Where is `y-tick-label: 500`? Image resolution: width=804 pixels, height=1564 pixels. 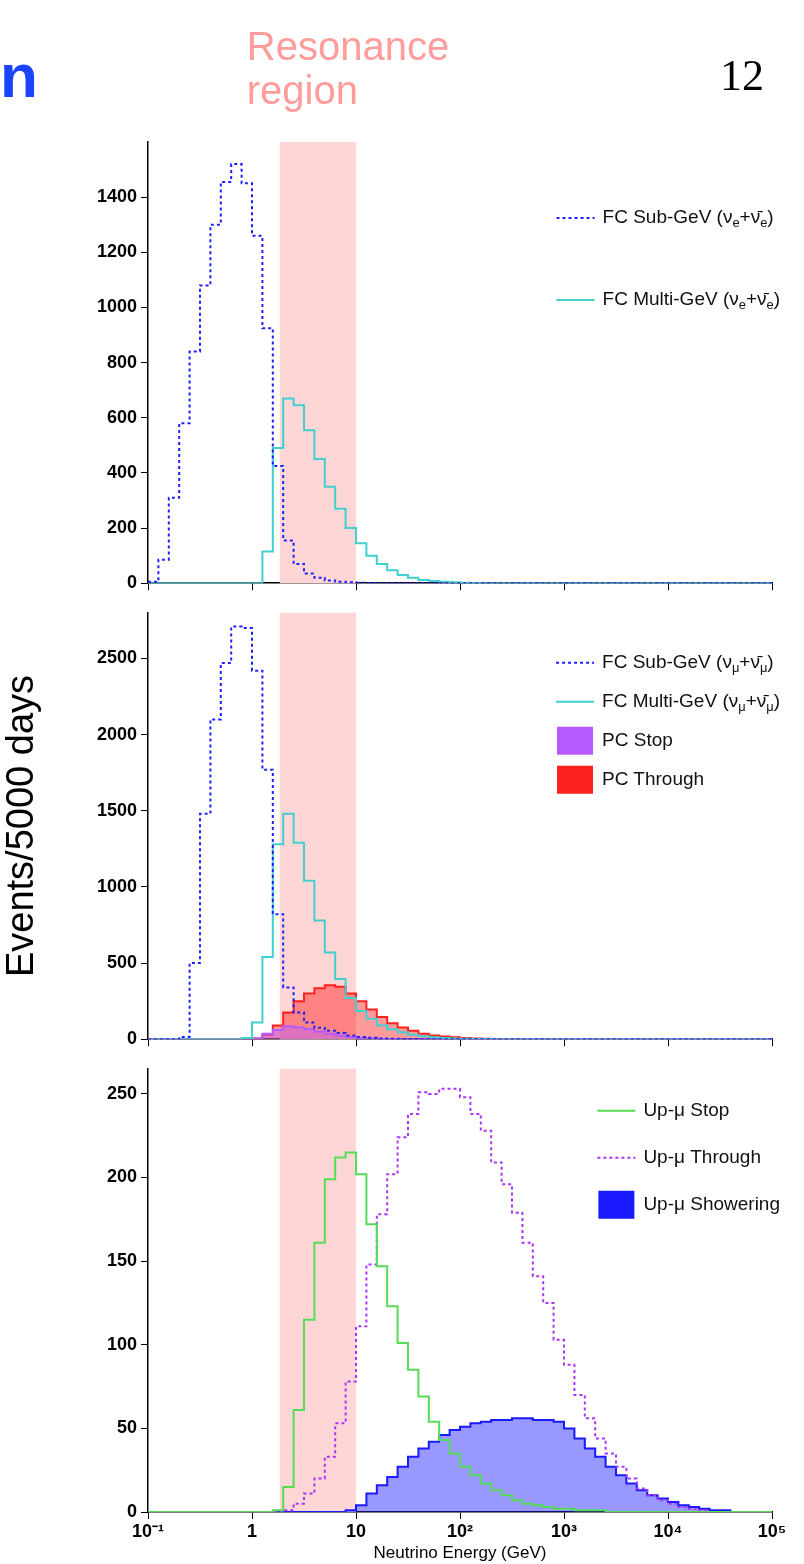 y-tick-label: 500 is located at coordinates (121, 962).